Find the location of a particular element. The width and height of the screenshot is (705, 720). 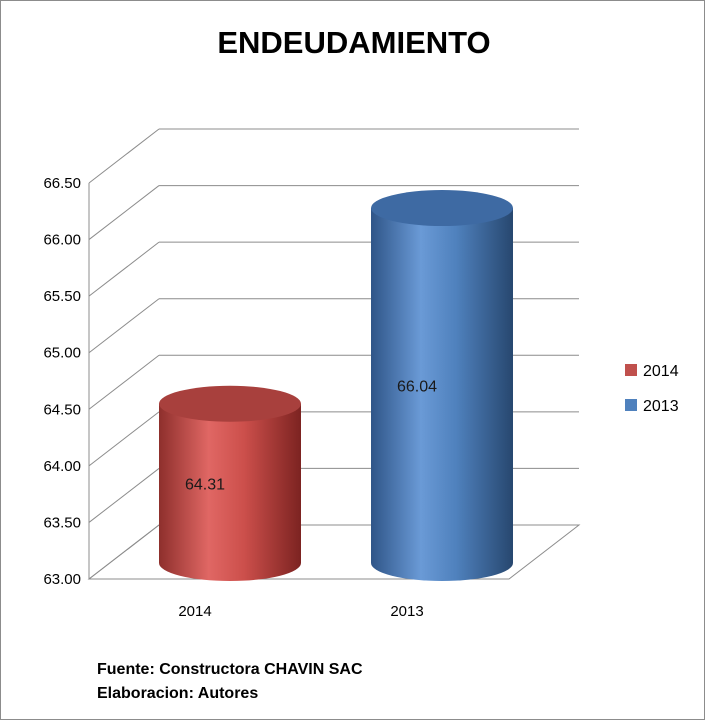

bar-top-2014 is located at coordinates (230, 403).